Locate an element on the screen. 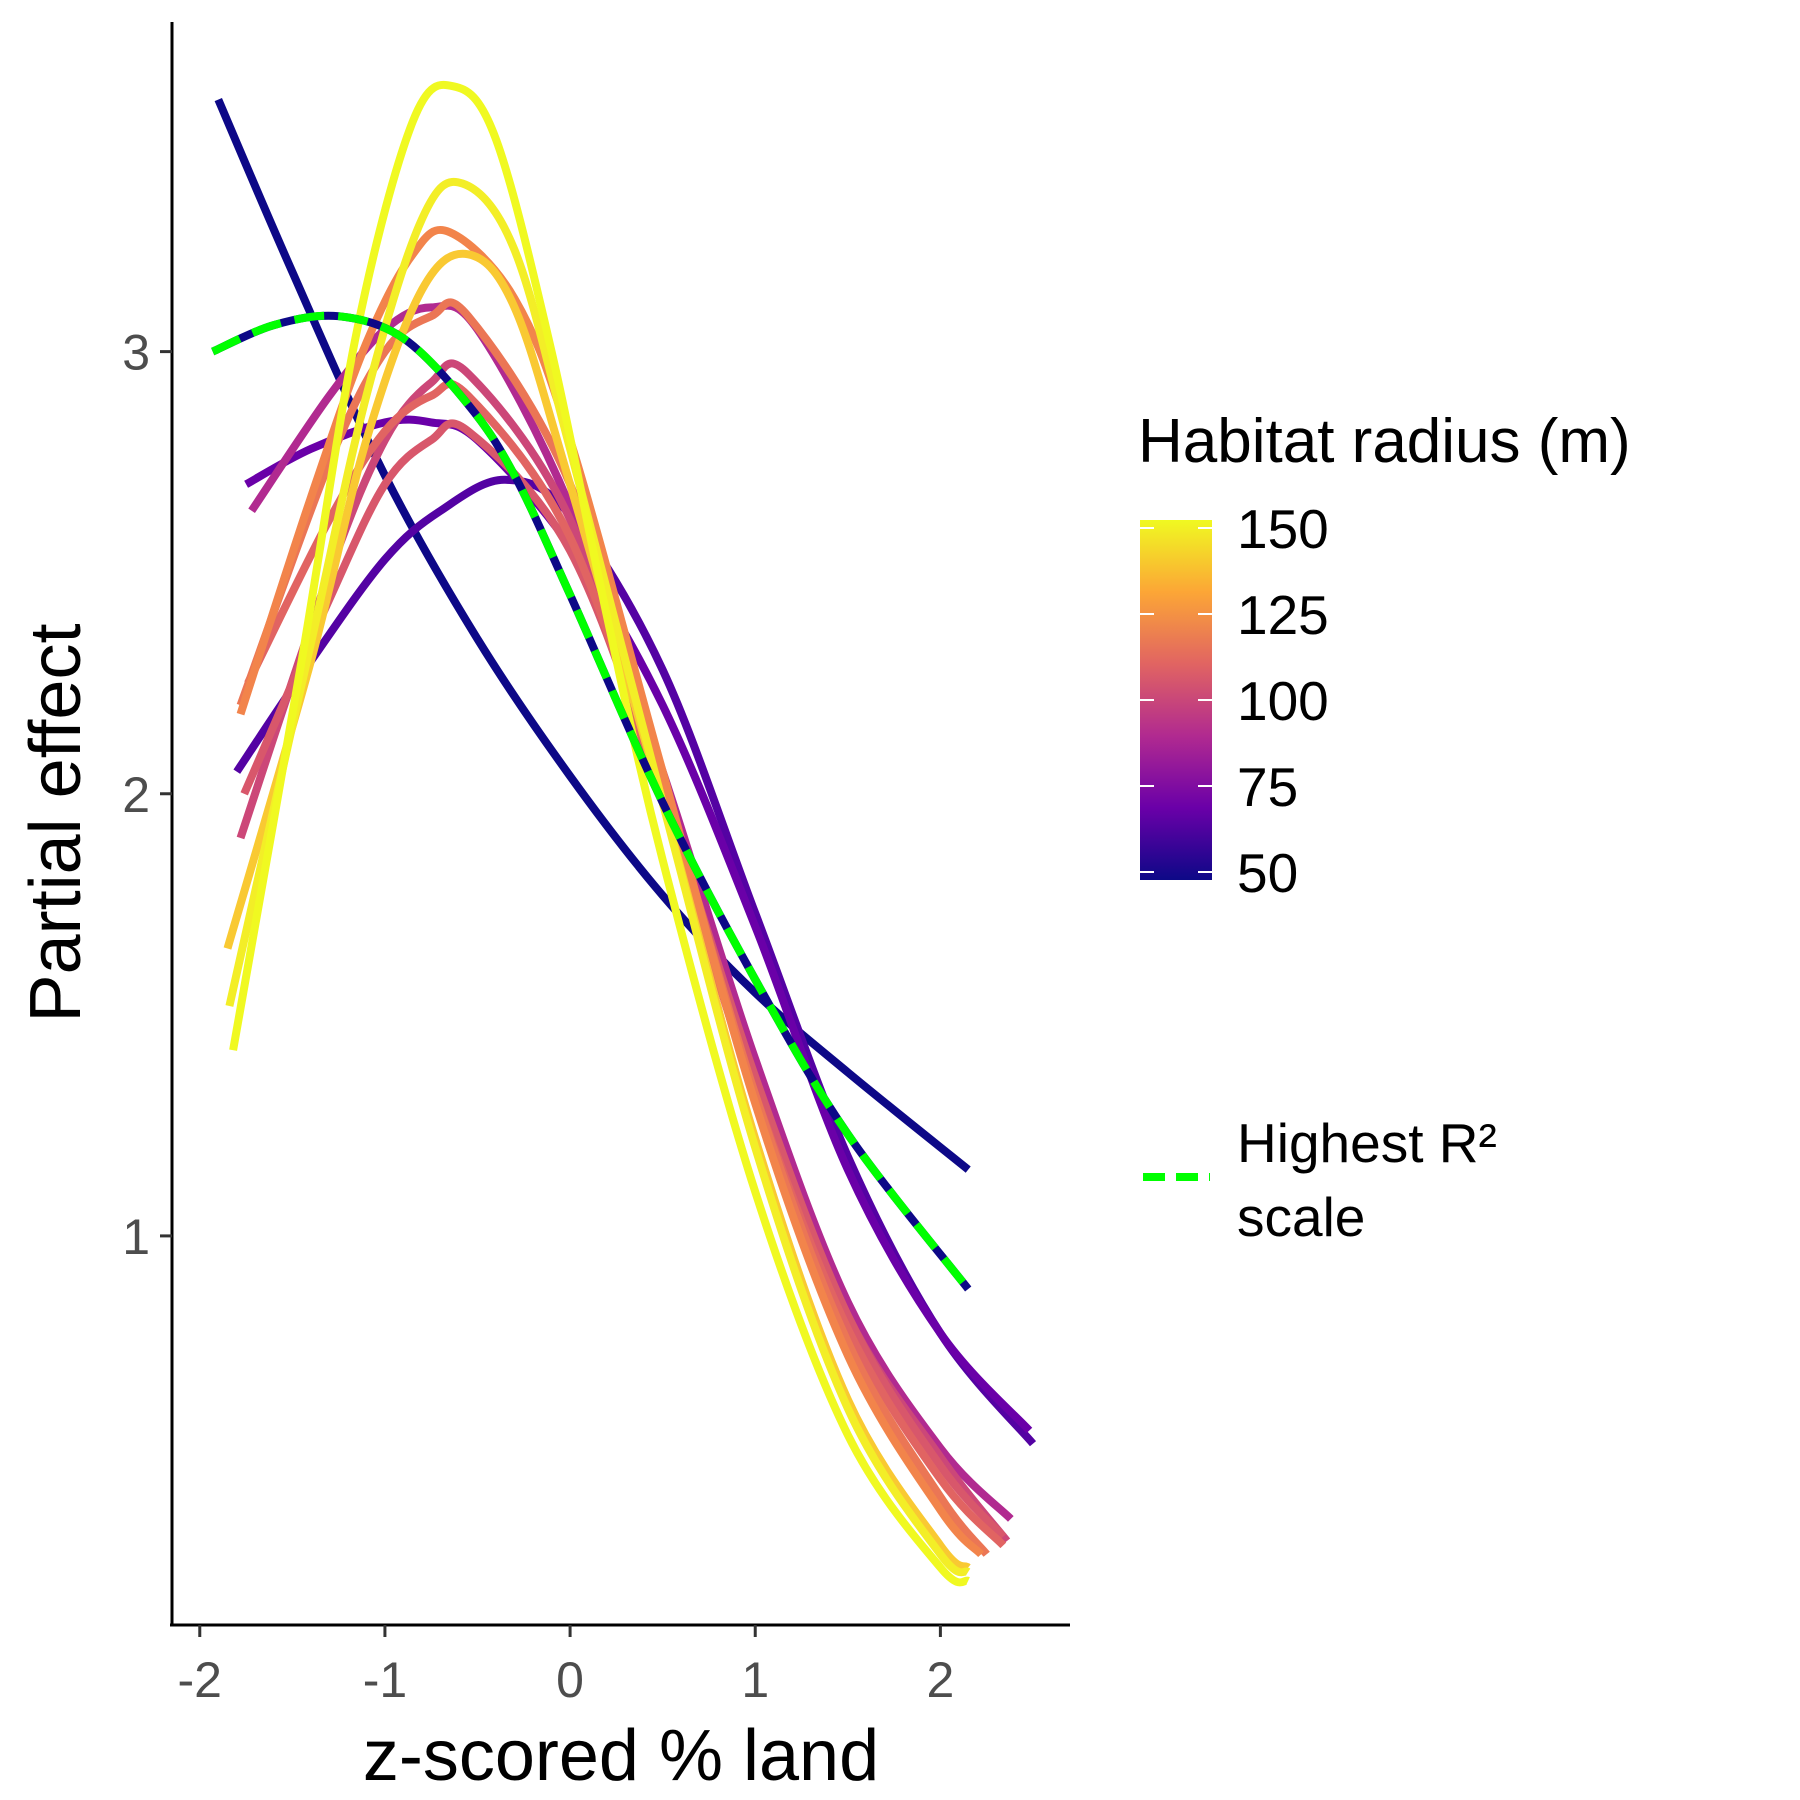 Image resolution: width=1800 pixels, height=1800 pixels. color-legend-label: 50 is located at coordinates (1267, 873).